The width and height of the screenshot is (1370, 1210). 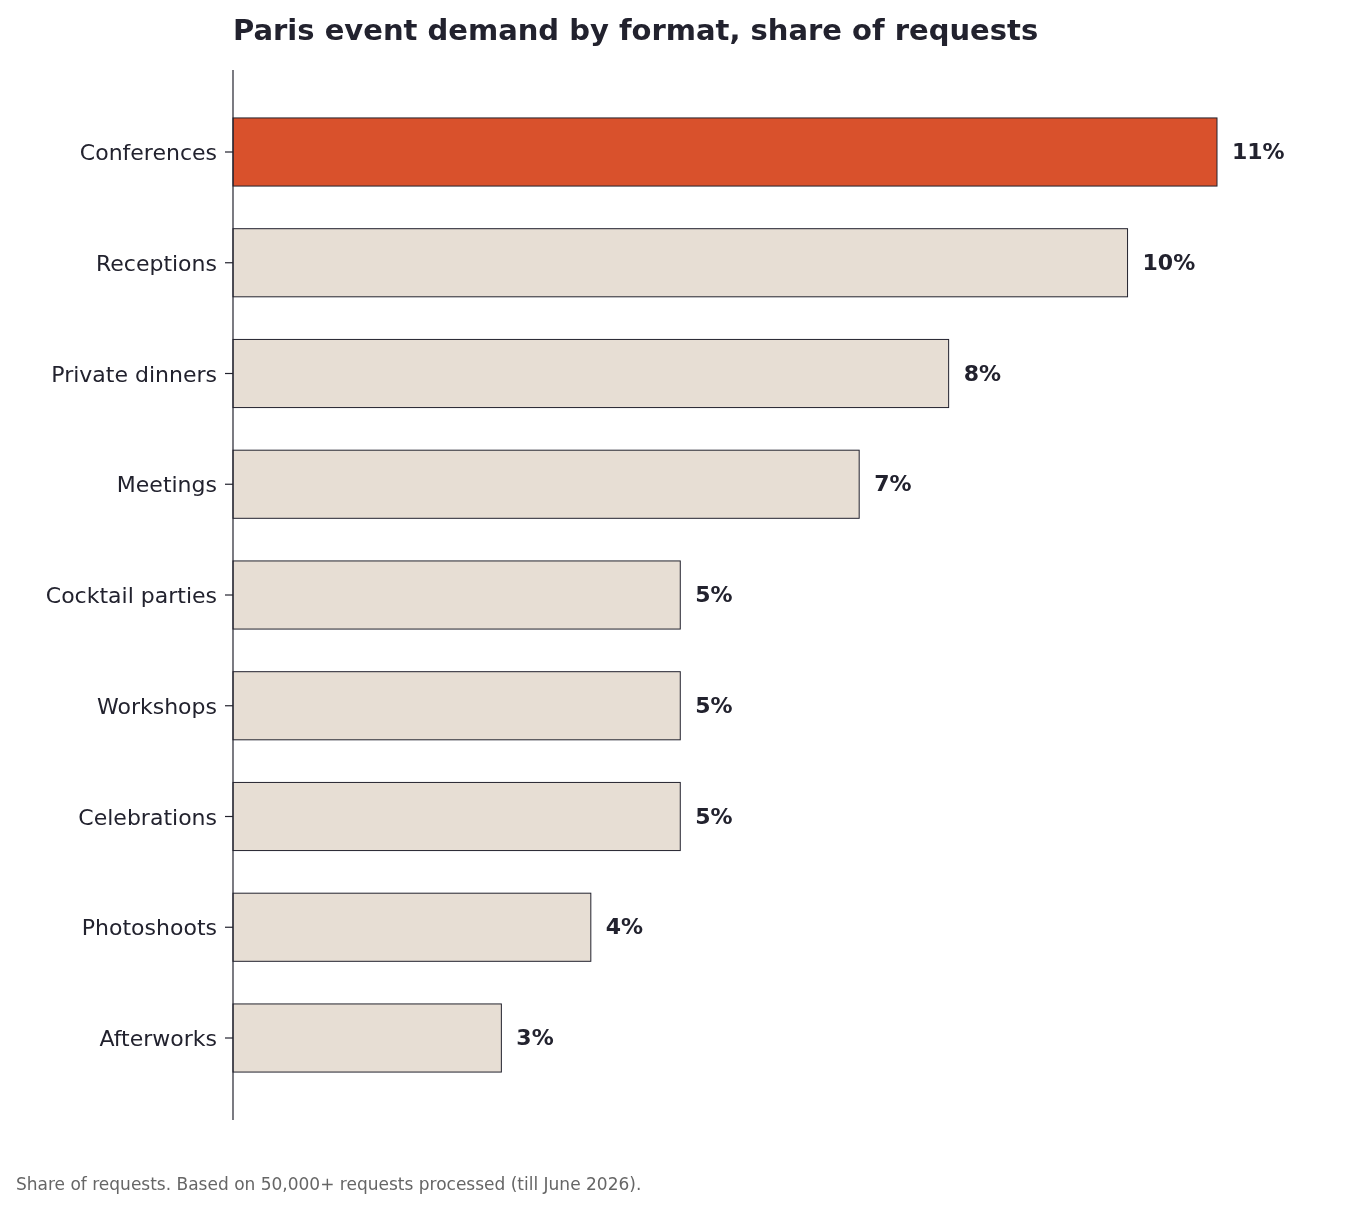 I want to click on y-tick-label: Celebrations, so click(x=147, y=817).